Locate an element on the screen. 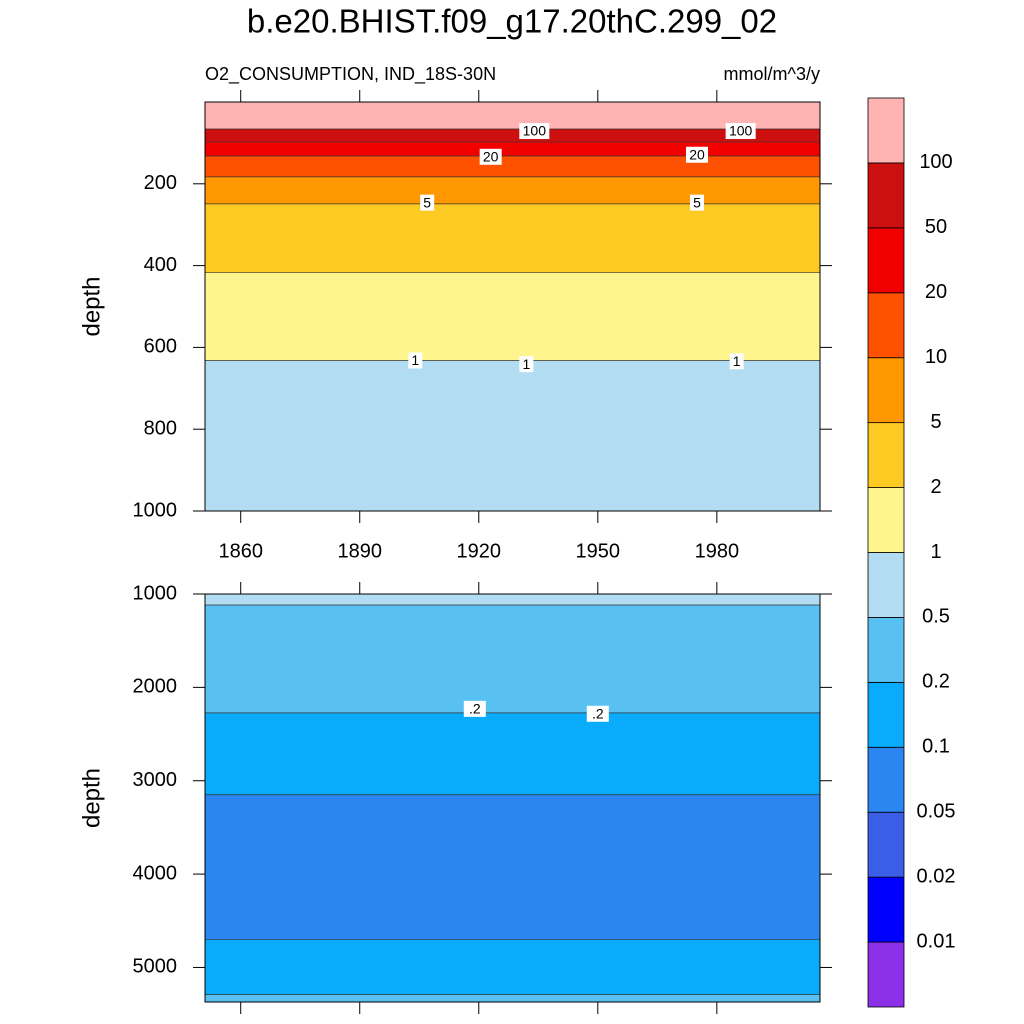 The height and width of the screenshot is (1024, 1024). right-string: mmol/m^3/y is located at coordinates (772, 74).